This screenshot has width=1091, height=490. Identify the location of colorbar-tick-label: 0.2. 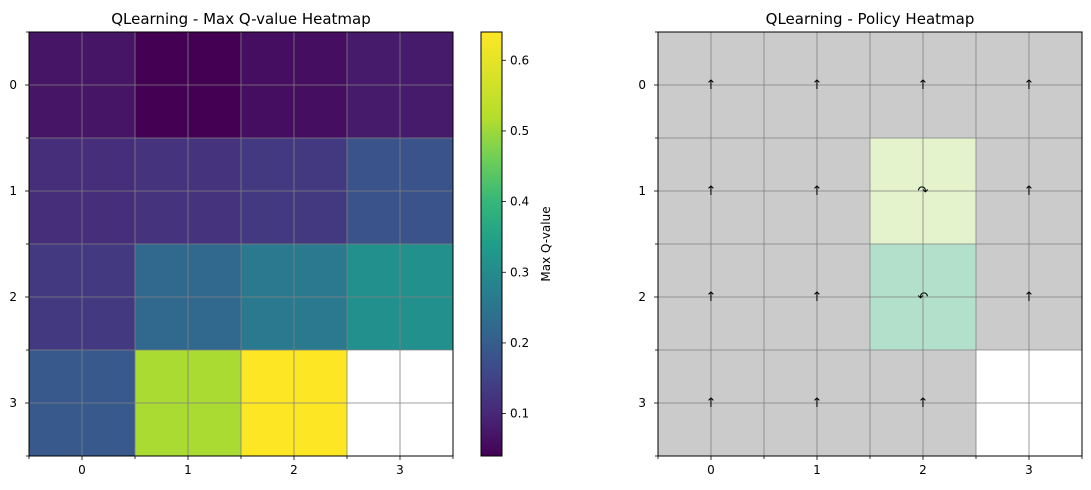
(519, 343).